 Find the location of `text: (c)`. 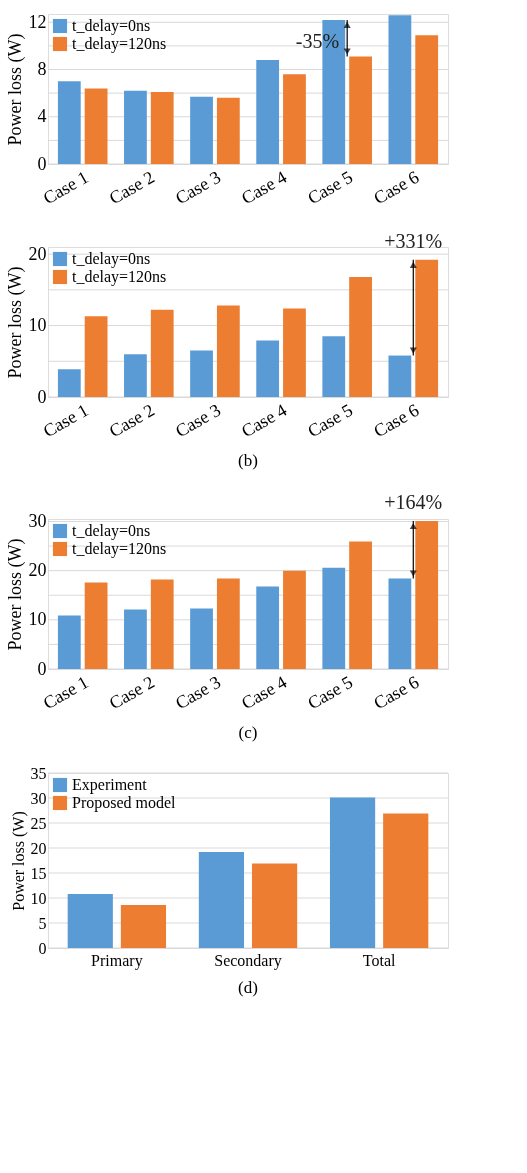

text: (c) is located at coordinates (248, 732).